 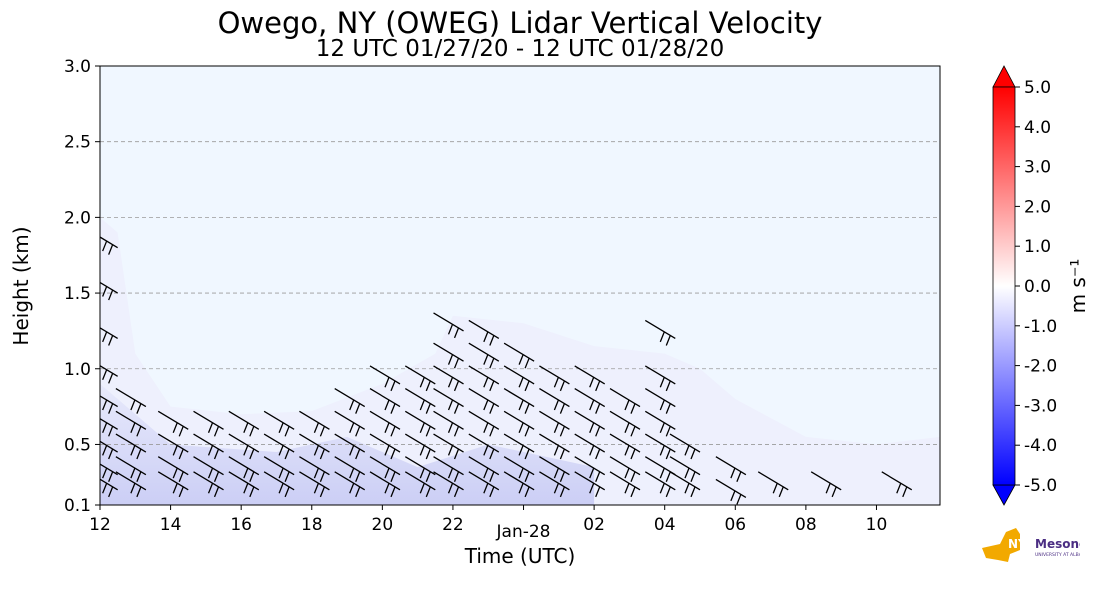 What do you see at coordinates (1040, 406) in the screenshot?
I see `colorbar-tick-label: -3.0` at bounding box center [1040, 406].